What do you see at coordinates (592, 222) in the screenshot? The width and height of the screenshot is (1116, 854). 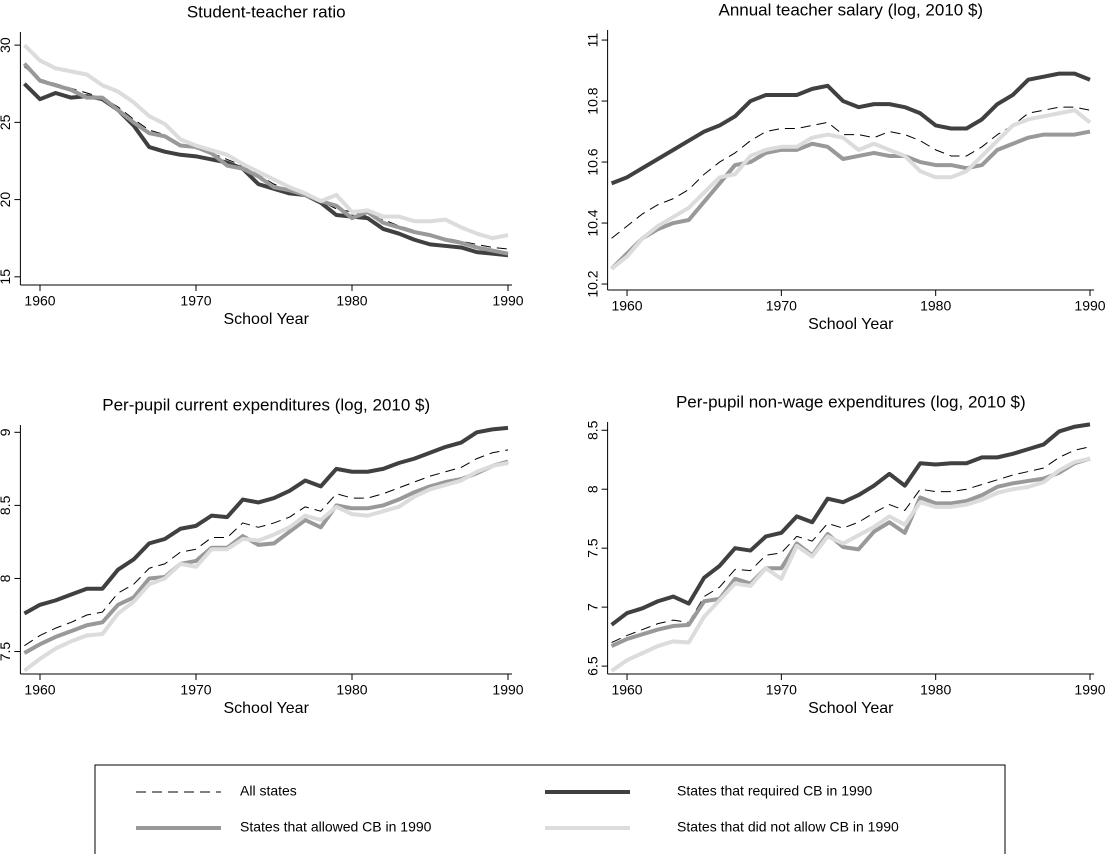 I see `y-tick-label: 10.4` at bounding box center [592, 222].